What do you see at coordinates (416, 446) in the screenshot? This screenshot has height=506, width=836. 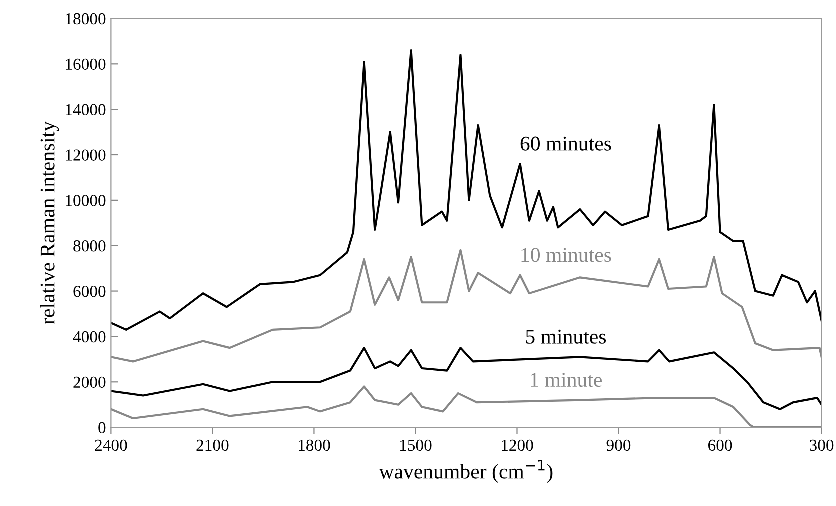 I see `x-tick-label: 1500` at bounding box center [416, 446].